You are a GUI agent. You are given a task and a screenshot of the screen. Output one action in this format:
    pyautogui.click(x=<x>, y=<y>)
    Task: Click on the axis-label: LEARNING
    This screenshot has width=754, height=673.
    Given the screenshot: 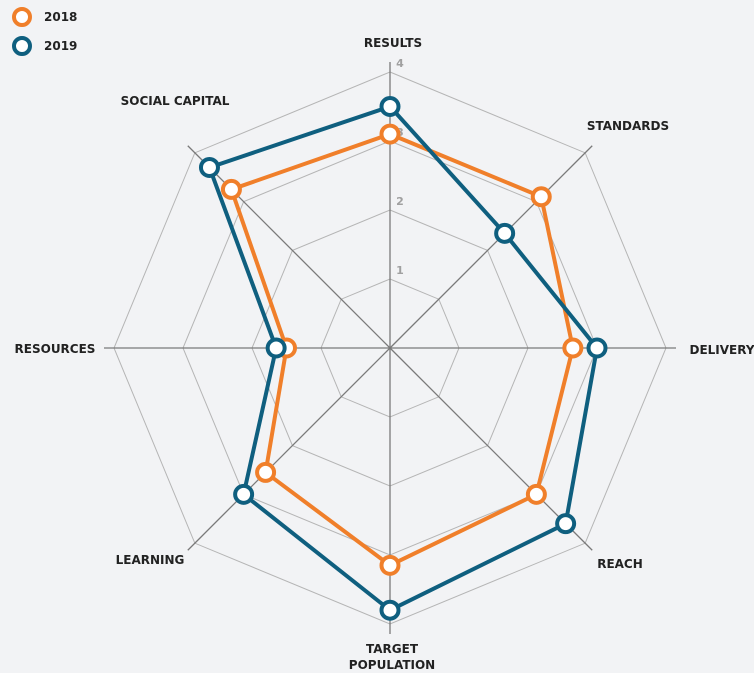 What is the action you would take?
    pyautogui.click(x=150, y=560)
    